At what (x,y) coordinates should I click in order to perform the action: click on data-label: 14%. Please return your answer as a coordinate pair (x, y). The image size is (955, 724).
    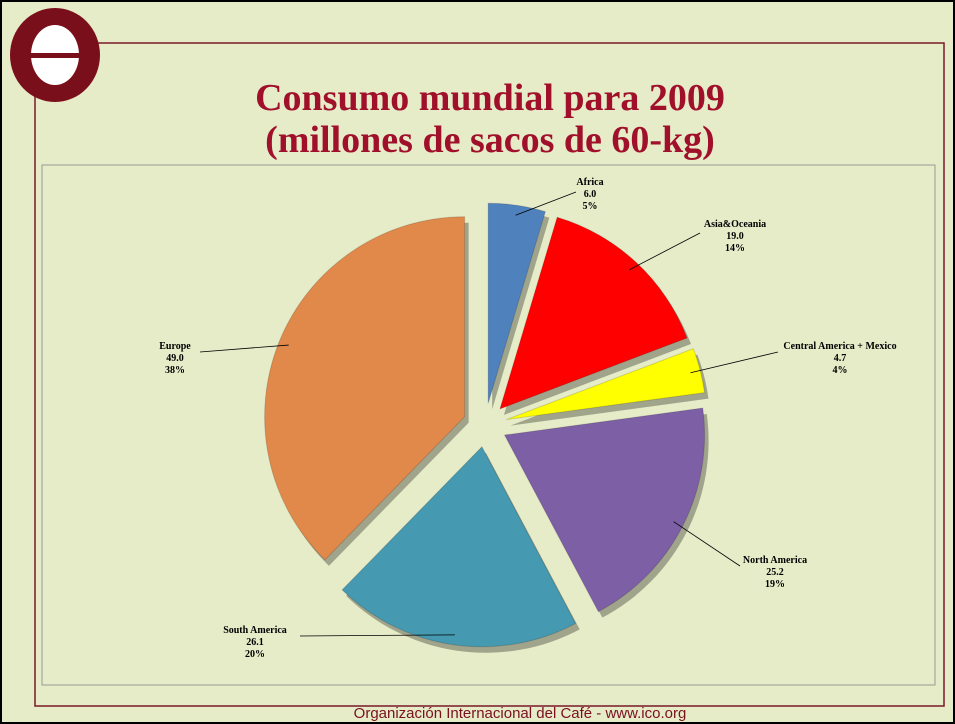
    Looking at the image, I should click on (735, 248).